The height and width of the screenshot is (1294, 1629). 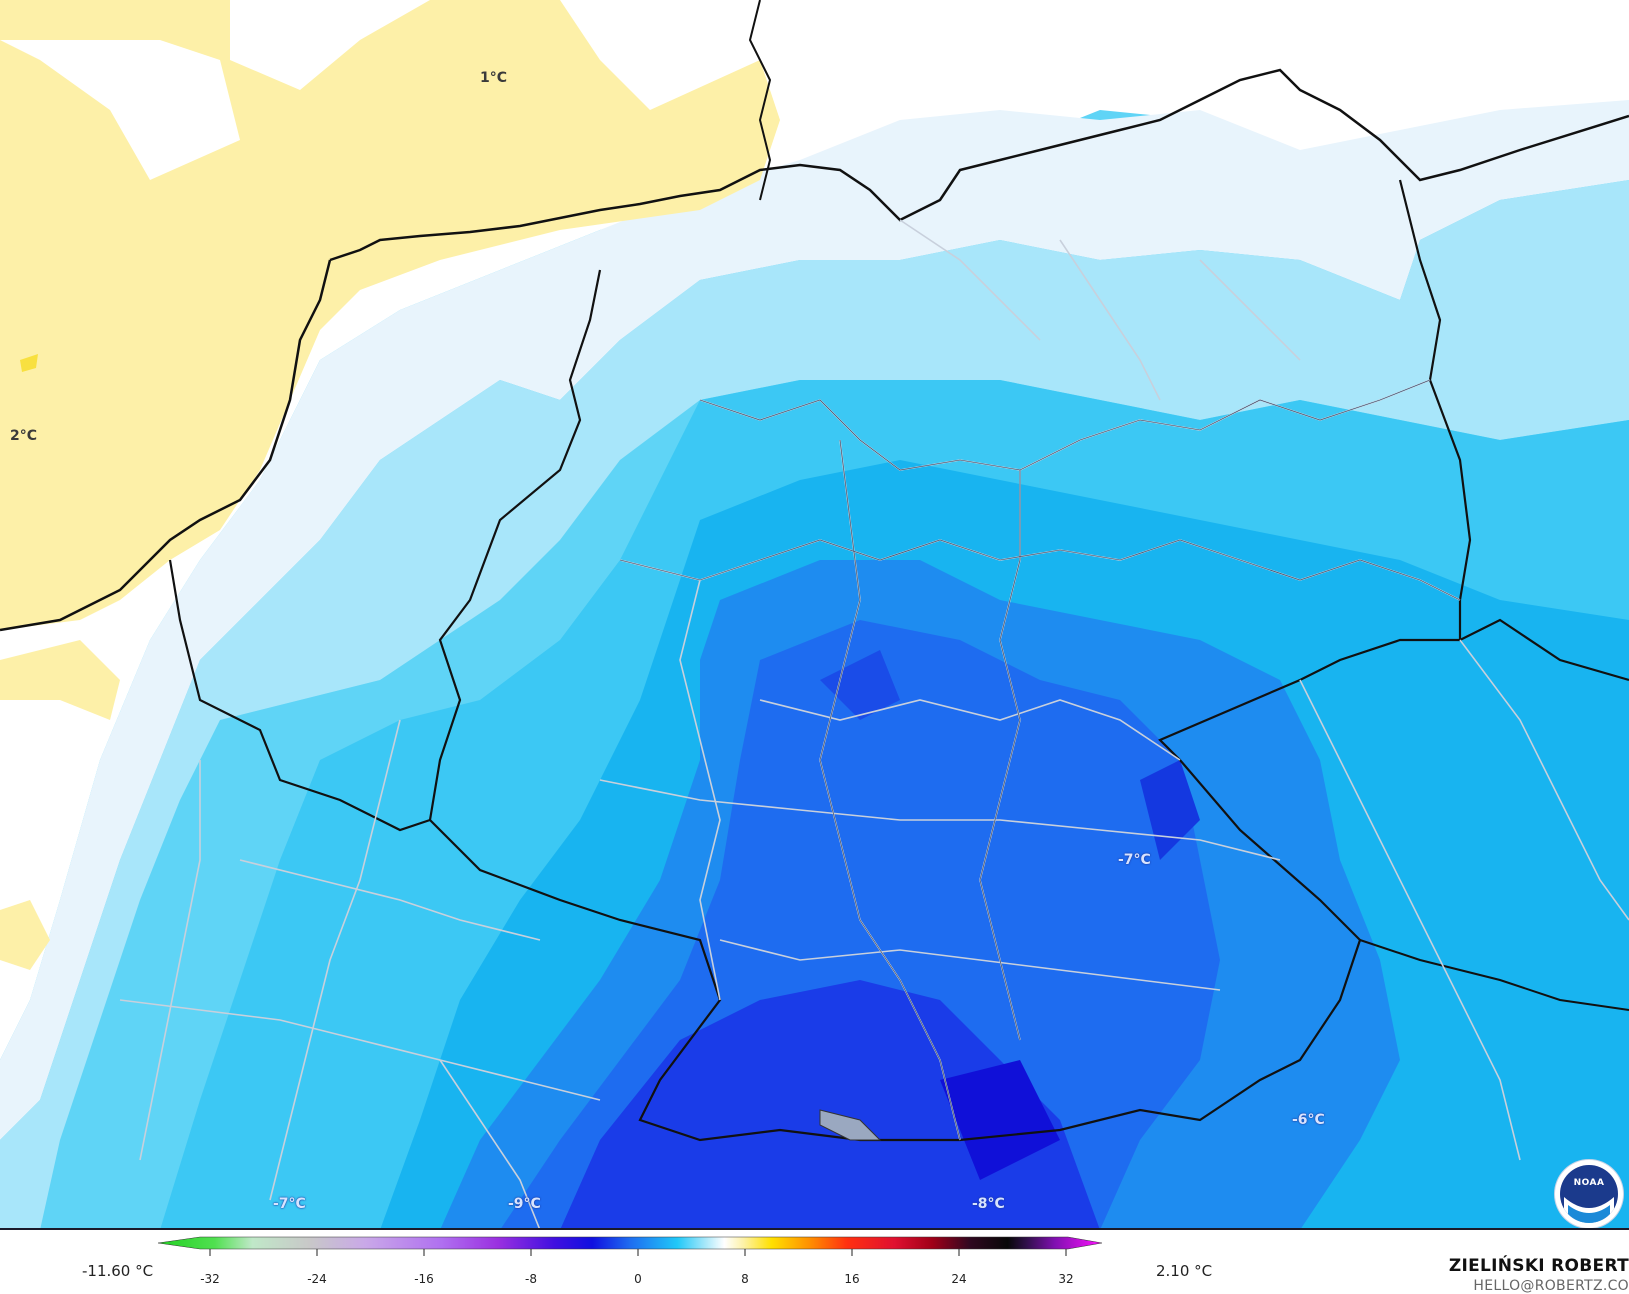 I want to click on colorbar-tick: -24, so click(x=317, y=1279).